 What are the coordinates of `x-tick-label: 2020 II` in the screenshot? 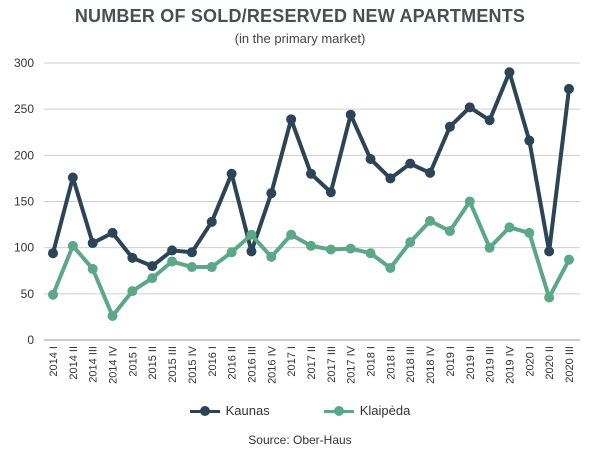 It's located at (550, 363).